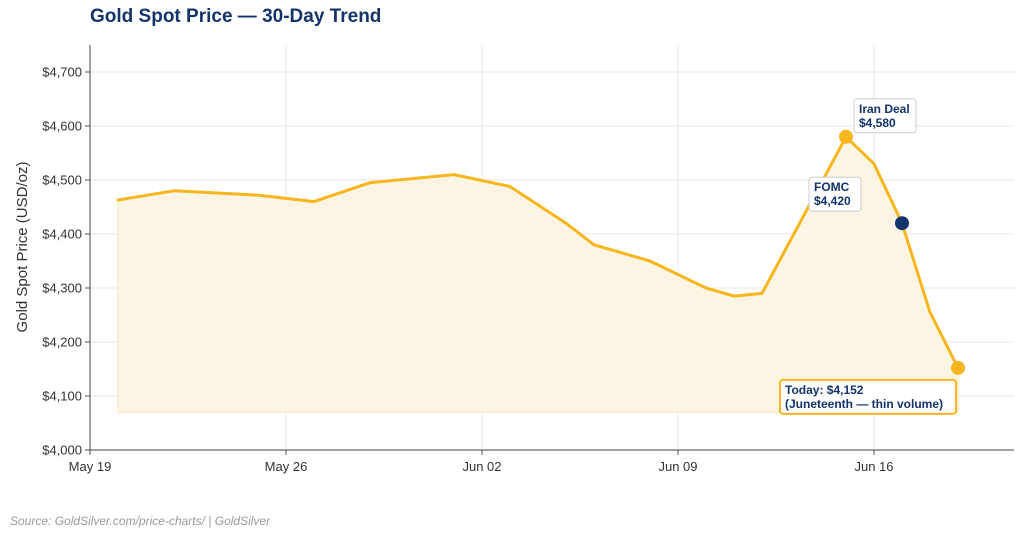 The width and height of the screenshot is (1024, 539). What do you see at coordinates (902, 252) in the screenshot?
I see `markers` at bounding box center [902, 252].